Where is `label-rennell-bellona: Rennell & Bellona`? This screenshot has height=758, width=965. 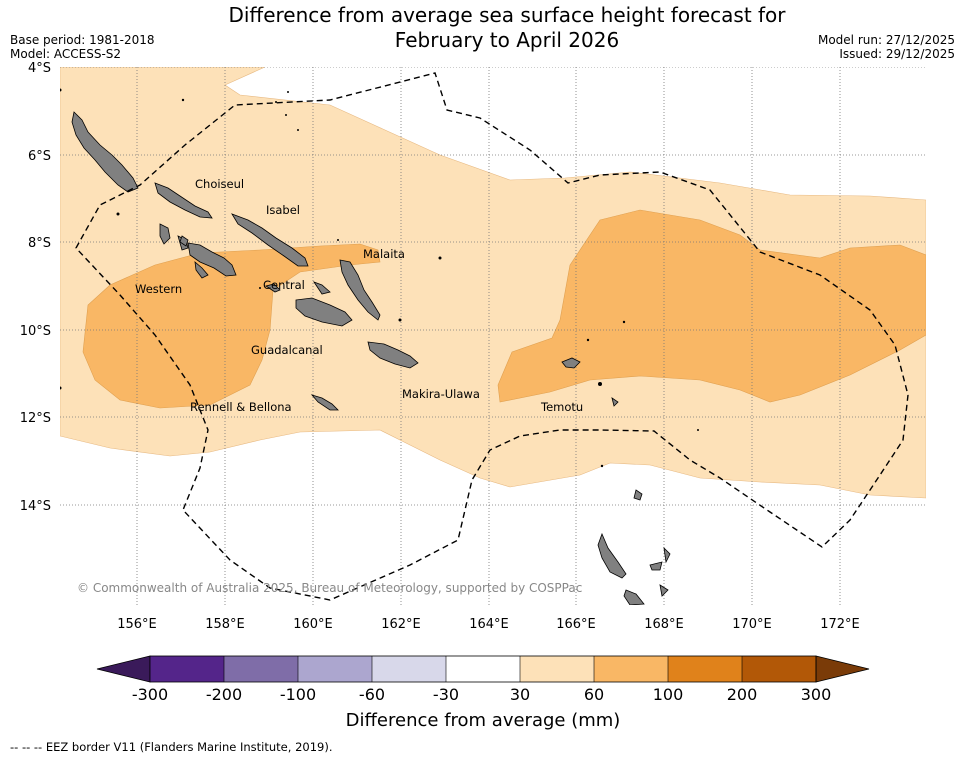 label-rennell-bellona: Rennell & Bellona is located at coordinates (241, 407).